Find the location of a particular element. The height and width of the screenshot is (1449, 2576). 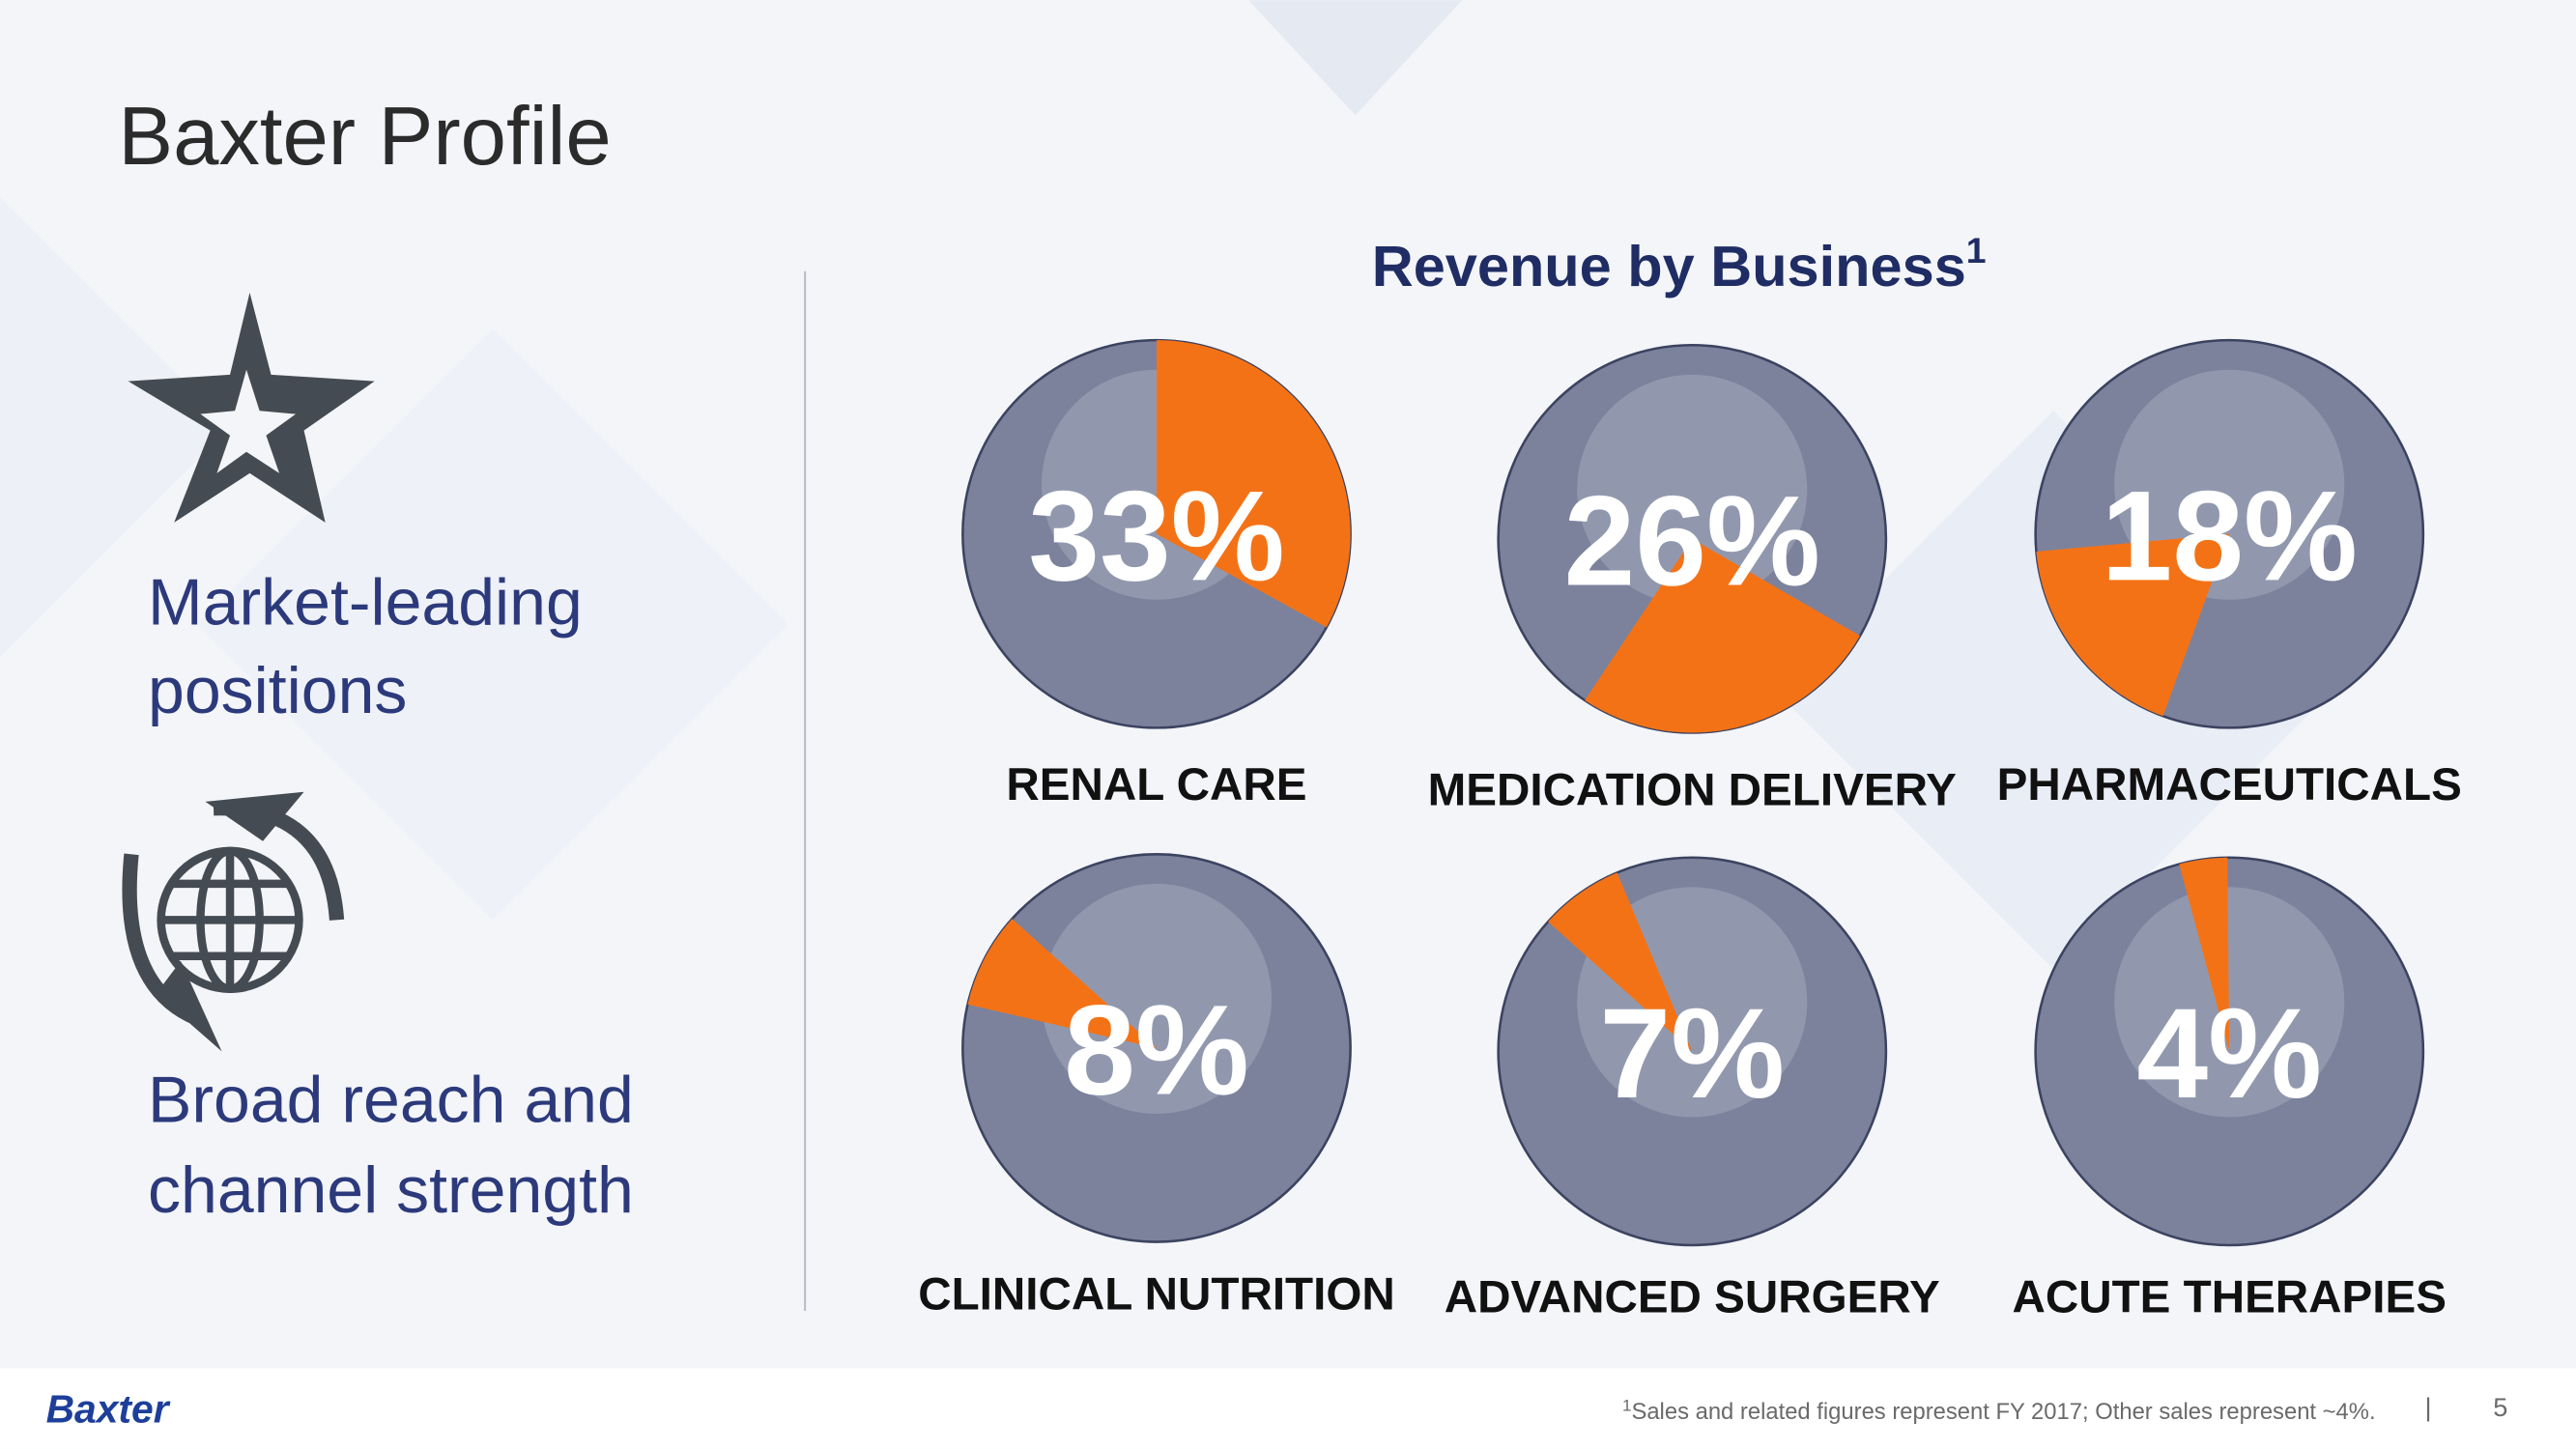

left-item-line: channel strength is located at coordinates (391, 1190).